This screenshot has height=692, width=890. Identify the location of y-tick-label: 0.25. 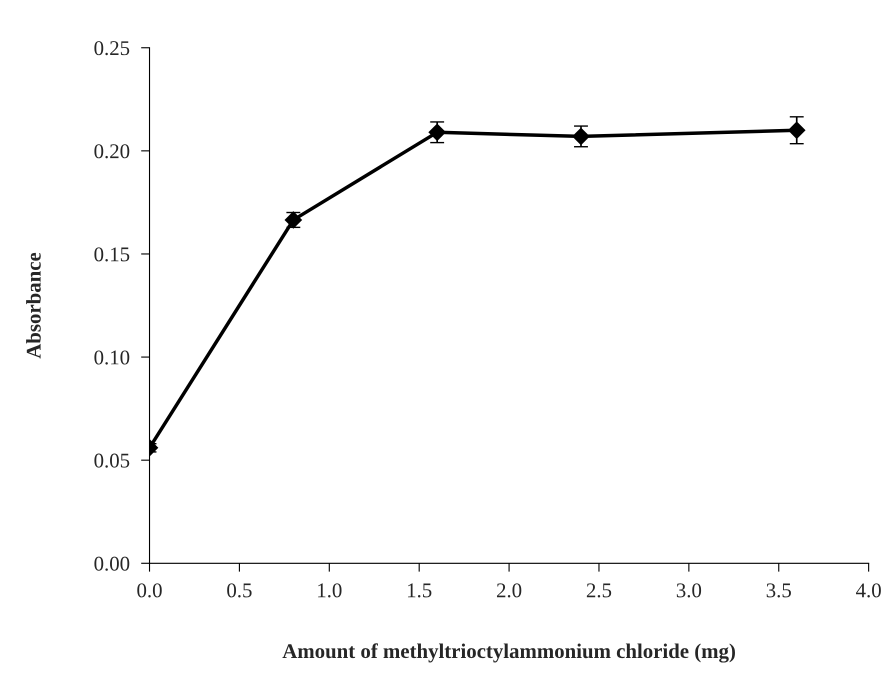
(112, 48).